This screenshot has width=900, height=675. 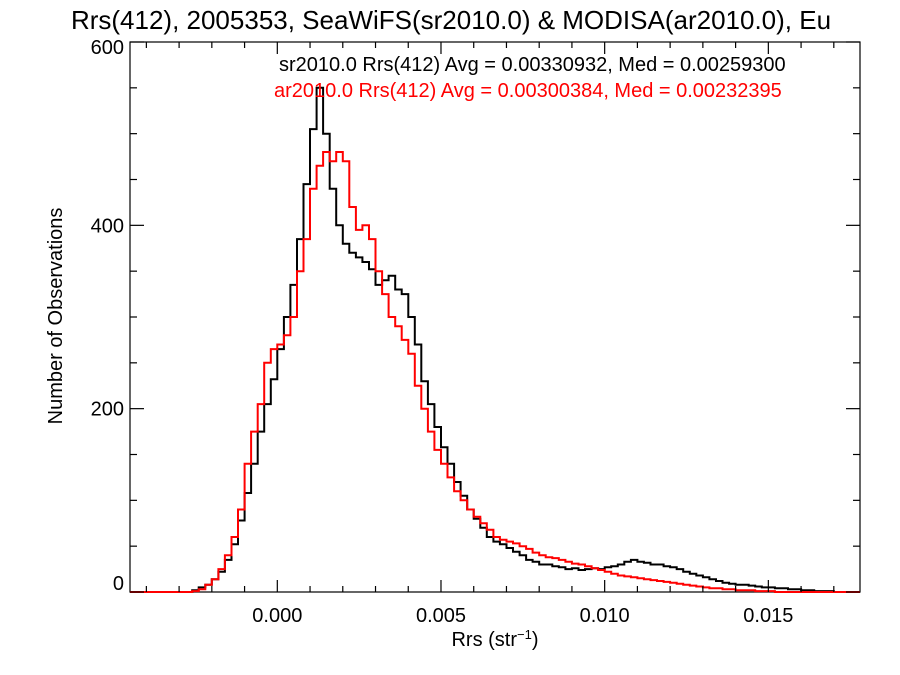 What do you see at coordinates (484, 640) in the screenshot?
I see `x-axis-label-main: Rrs (str` at bounding box center [484, 640].